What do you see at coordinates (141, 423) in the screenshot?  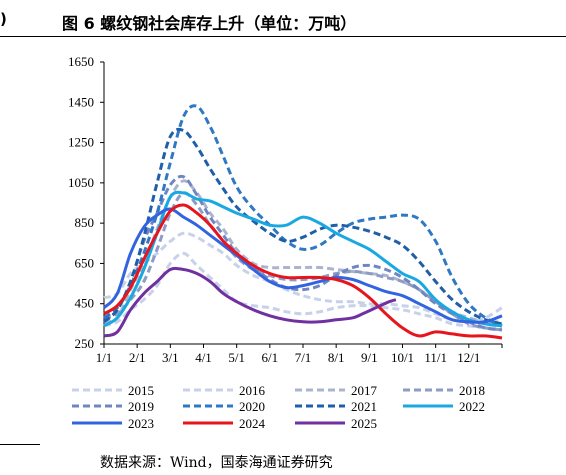 I see `legend-label-2023: 2023` at bounding box center [141, 423].